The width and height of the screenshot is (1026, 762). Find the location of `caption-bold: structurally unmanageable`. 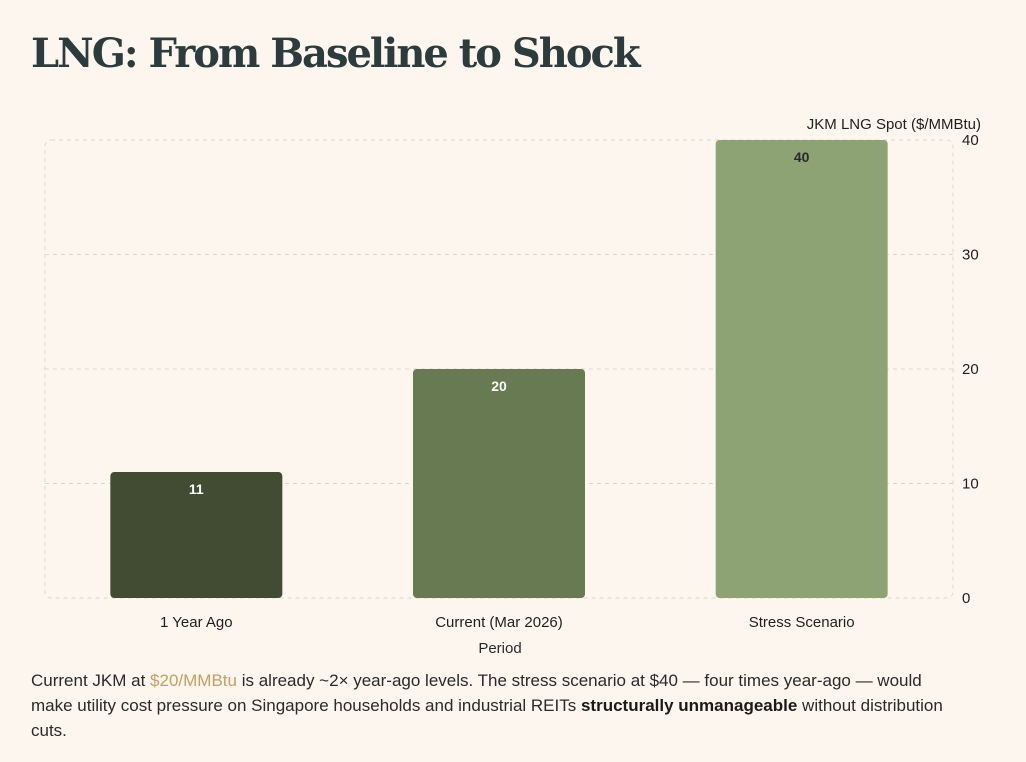

caption-bold: structurally unmanageable is located at coordinates (689, 705).